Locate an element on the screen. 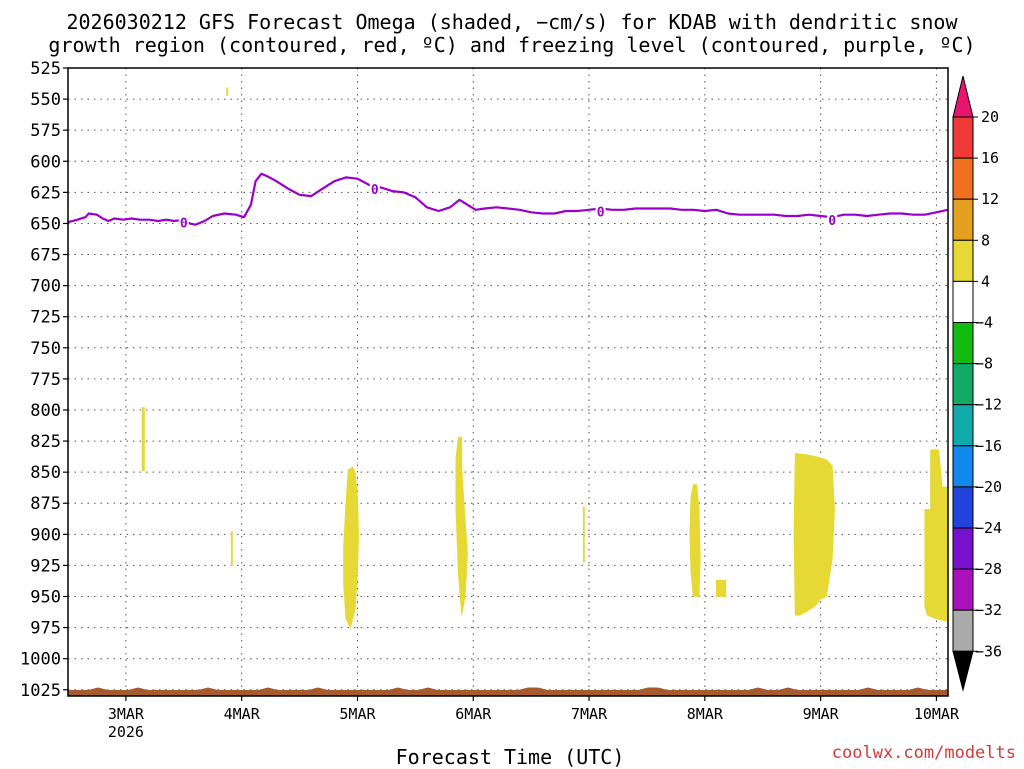 This screenshot has width=1024, height=769. y-tick-label: 550 is located at coordinates (45, 100).